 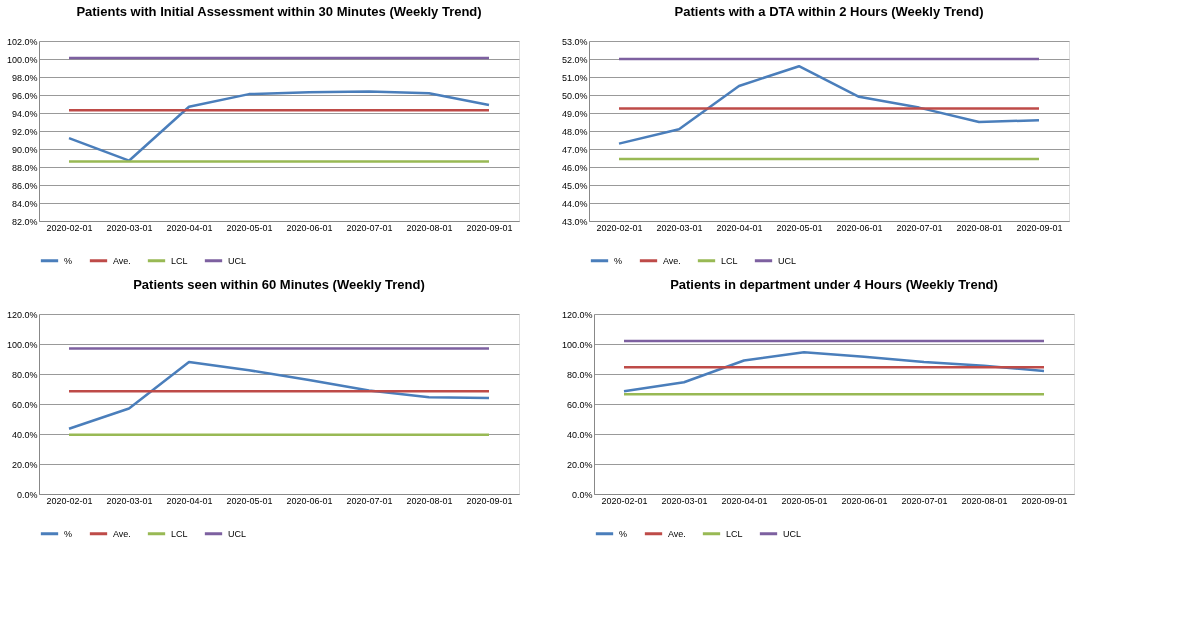 What do you see at coordinates (24, 113) in the screenshot?
I see `y-tick-label: 94.0%` at bounding box center [24, 113].